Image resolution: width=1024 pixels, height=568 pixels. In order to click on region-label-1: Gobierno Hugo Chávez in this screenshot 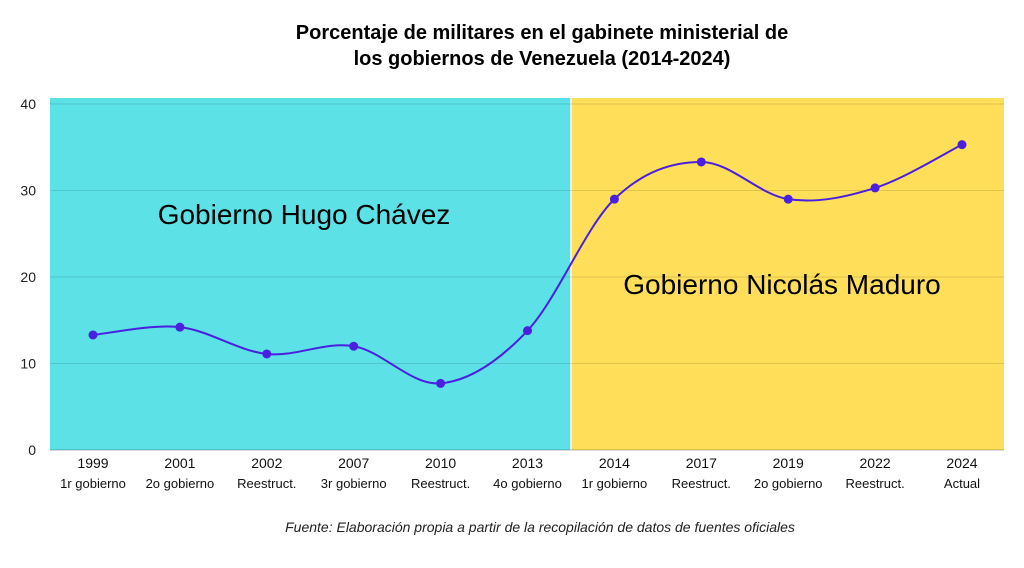, I will do `click(304, 214)`.